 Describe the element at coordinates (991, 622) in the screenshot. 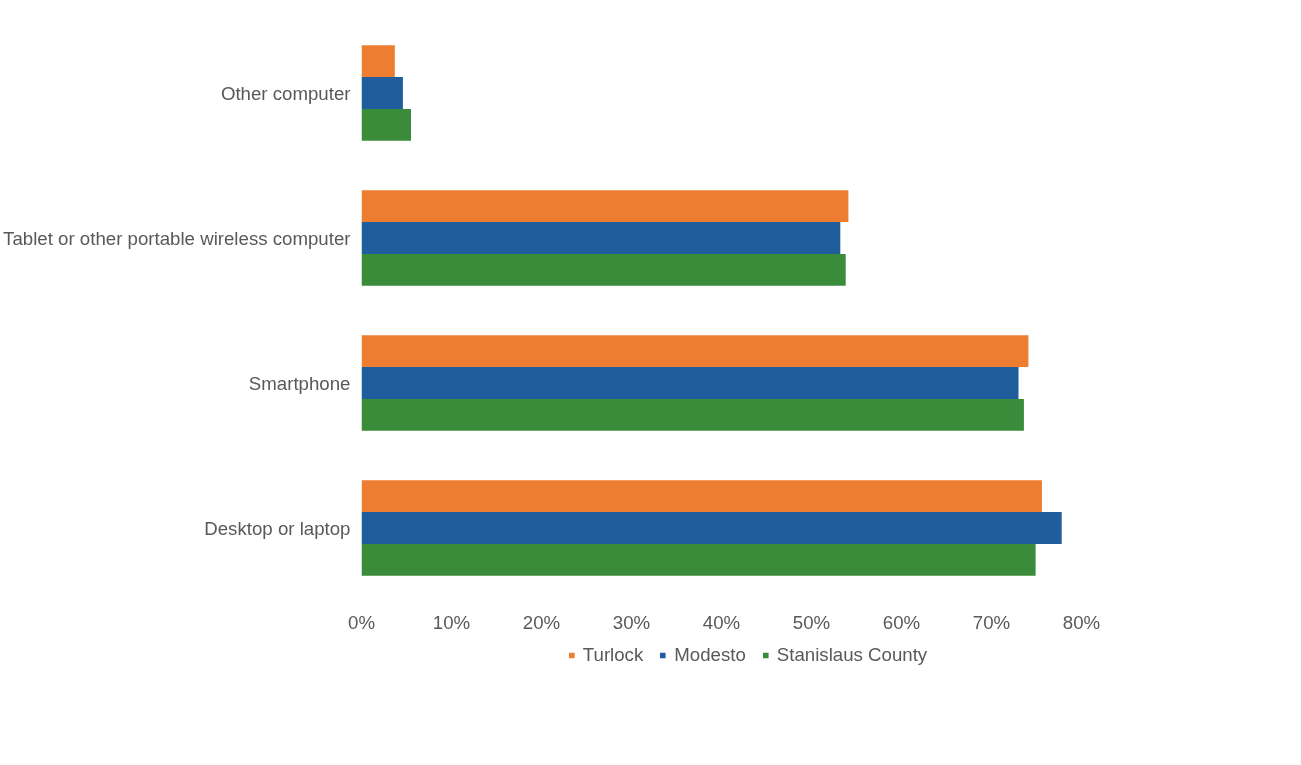

I see `x-tick-label: 70%` at that location.